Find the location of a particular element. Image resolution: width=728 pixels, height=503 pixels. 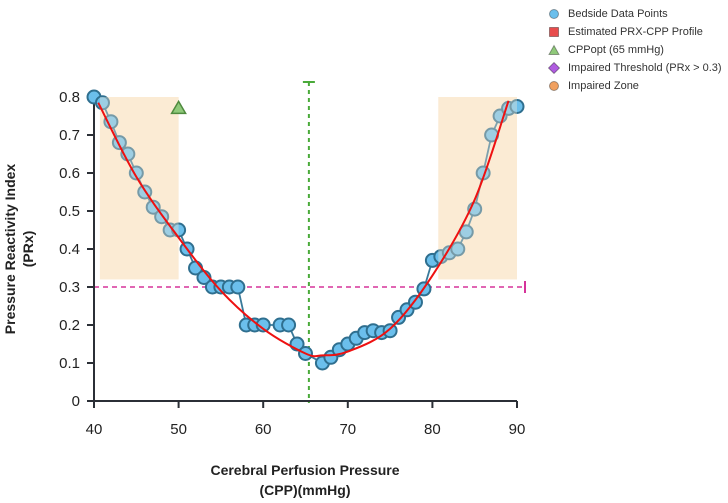

y-tick-label: 0.4 is located at coordinates (69, 249).